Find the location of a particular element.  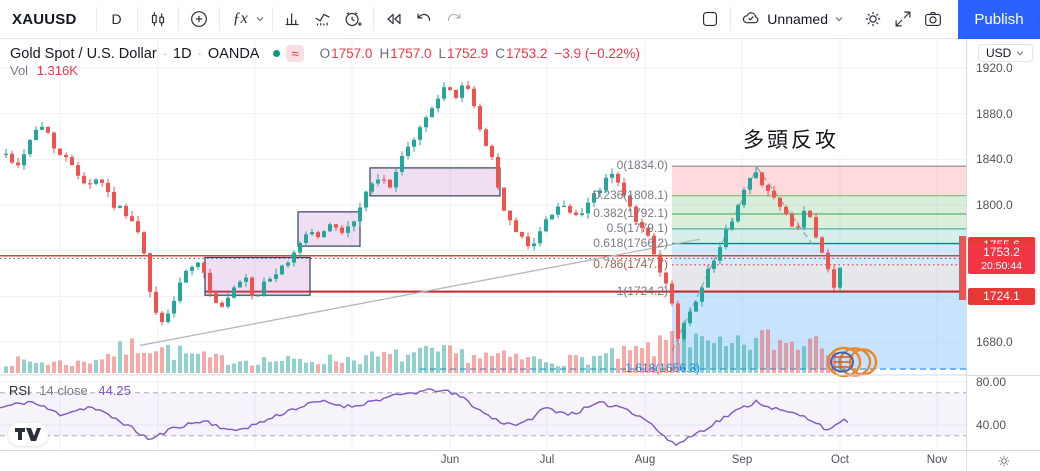

circle-doodle is located at coordinates (844, 362).